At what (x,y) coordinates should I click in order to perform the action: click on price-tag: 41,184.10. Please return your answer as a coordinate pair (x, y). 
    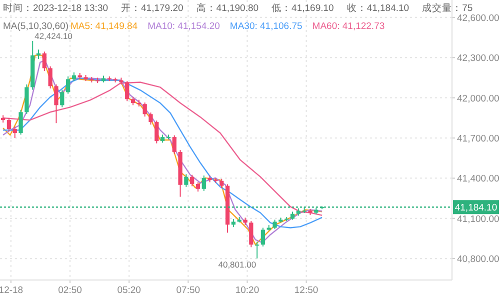
    Looking at the image, I should click on (476, 207).